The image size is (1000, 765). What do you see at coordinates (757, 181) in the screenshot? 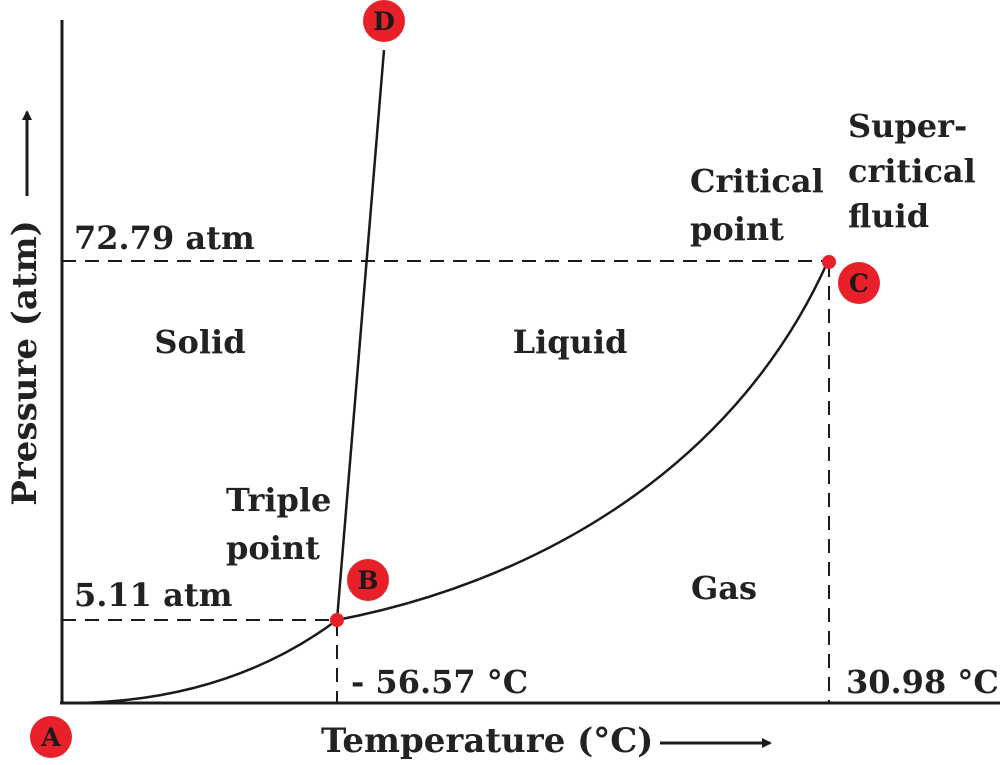
I see `critical-point-label-line1: Critical` at bounding box center [757, 181].